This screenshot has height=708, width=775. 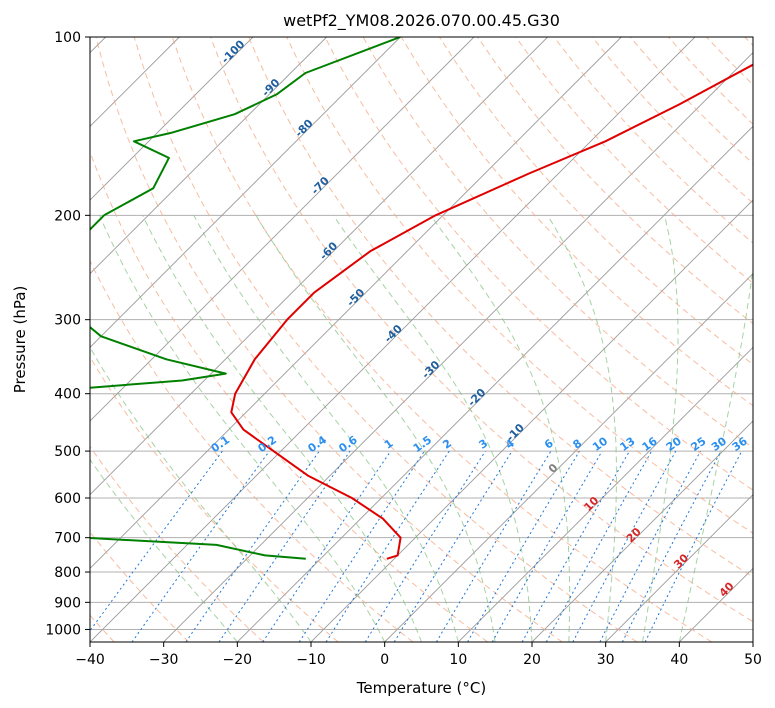 I want to click on isotherm-label: -50, so click(x=355, y=297).